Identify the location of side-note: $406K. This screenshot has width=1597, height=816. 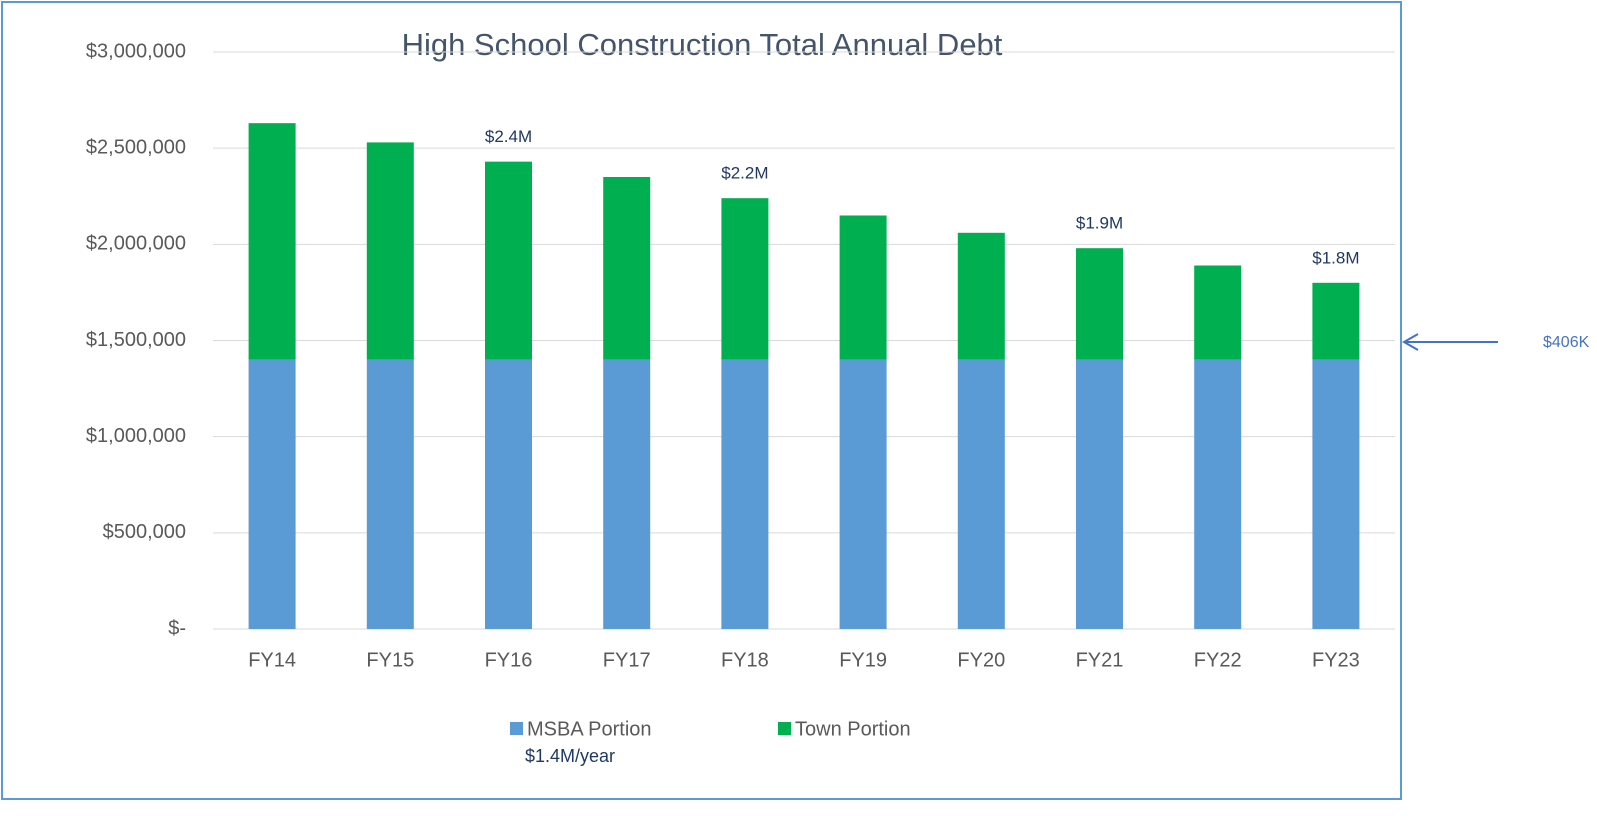
(1566, 342).